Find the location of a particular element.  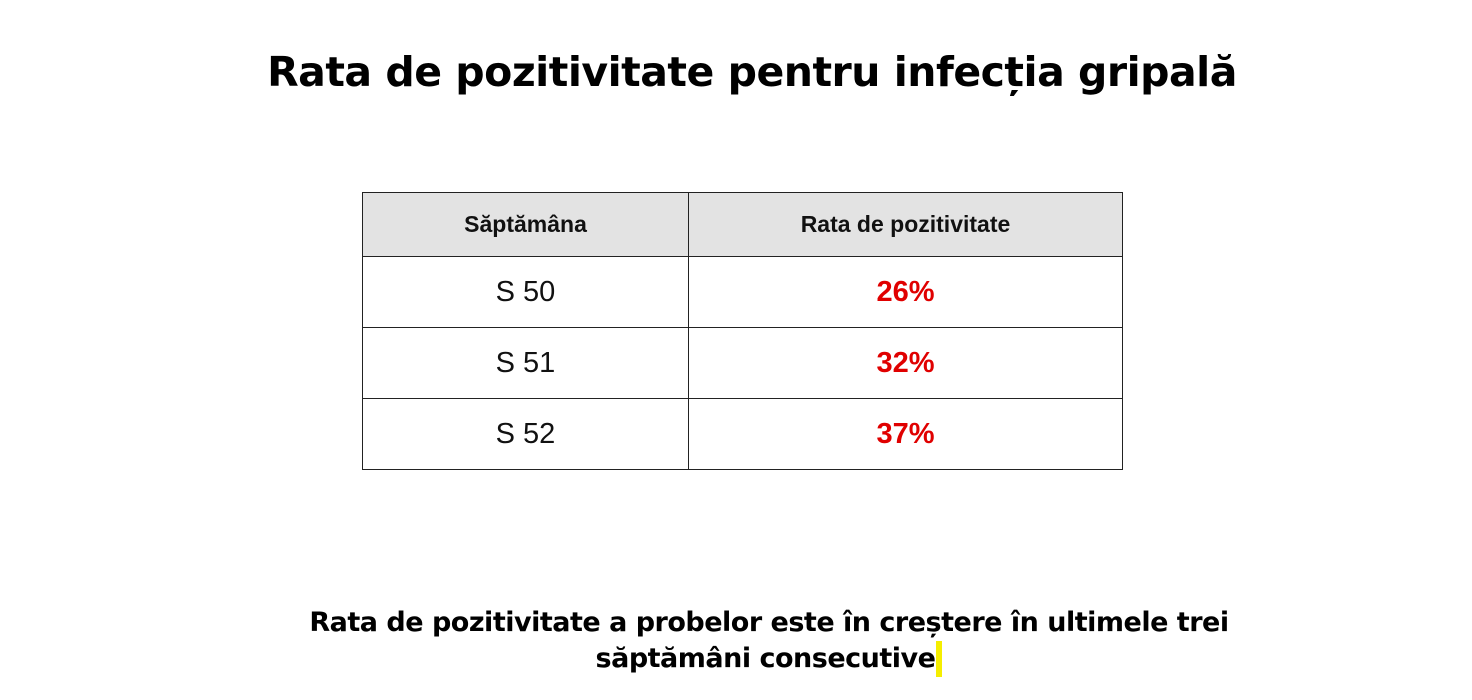

column-header-rate: Rata de pozitivitate is located at coordinates (905, 224).